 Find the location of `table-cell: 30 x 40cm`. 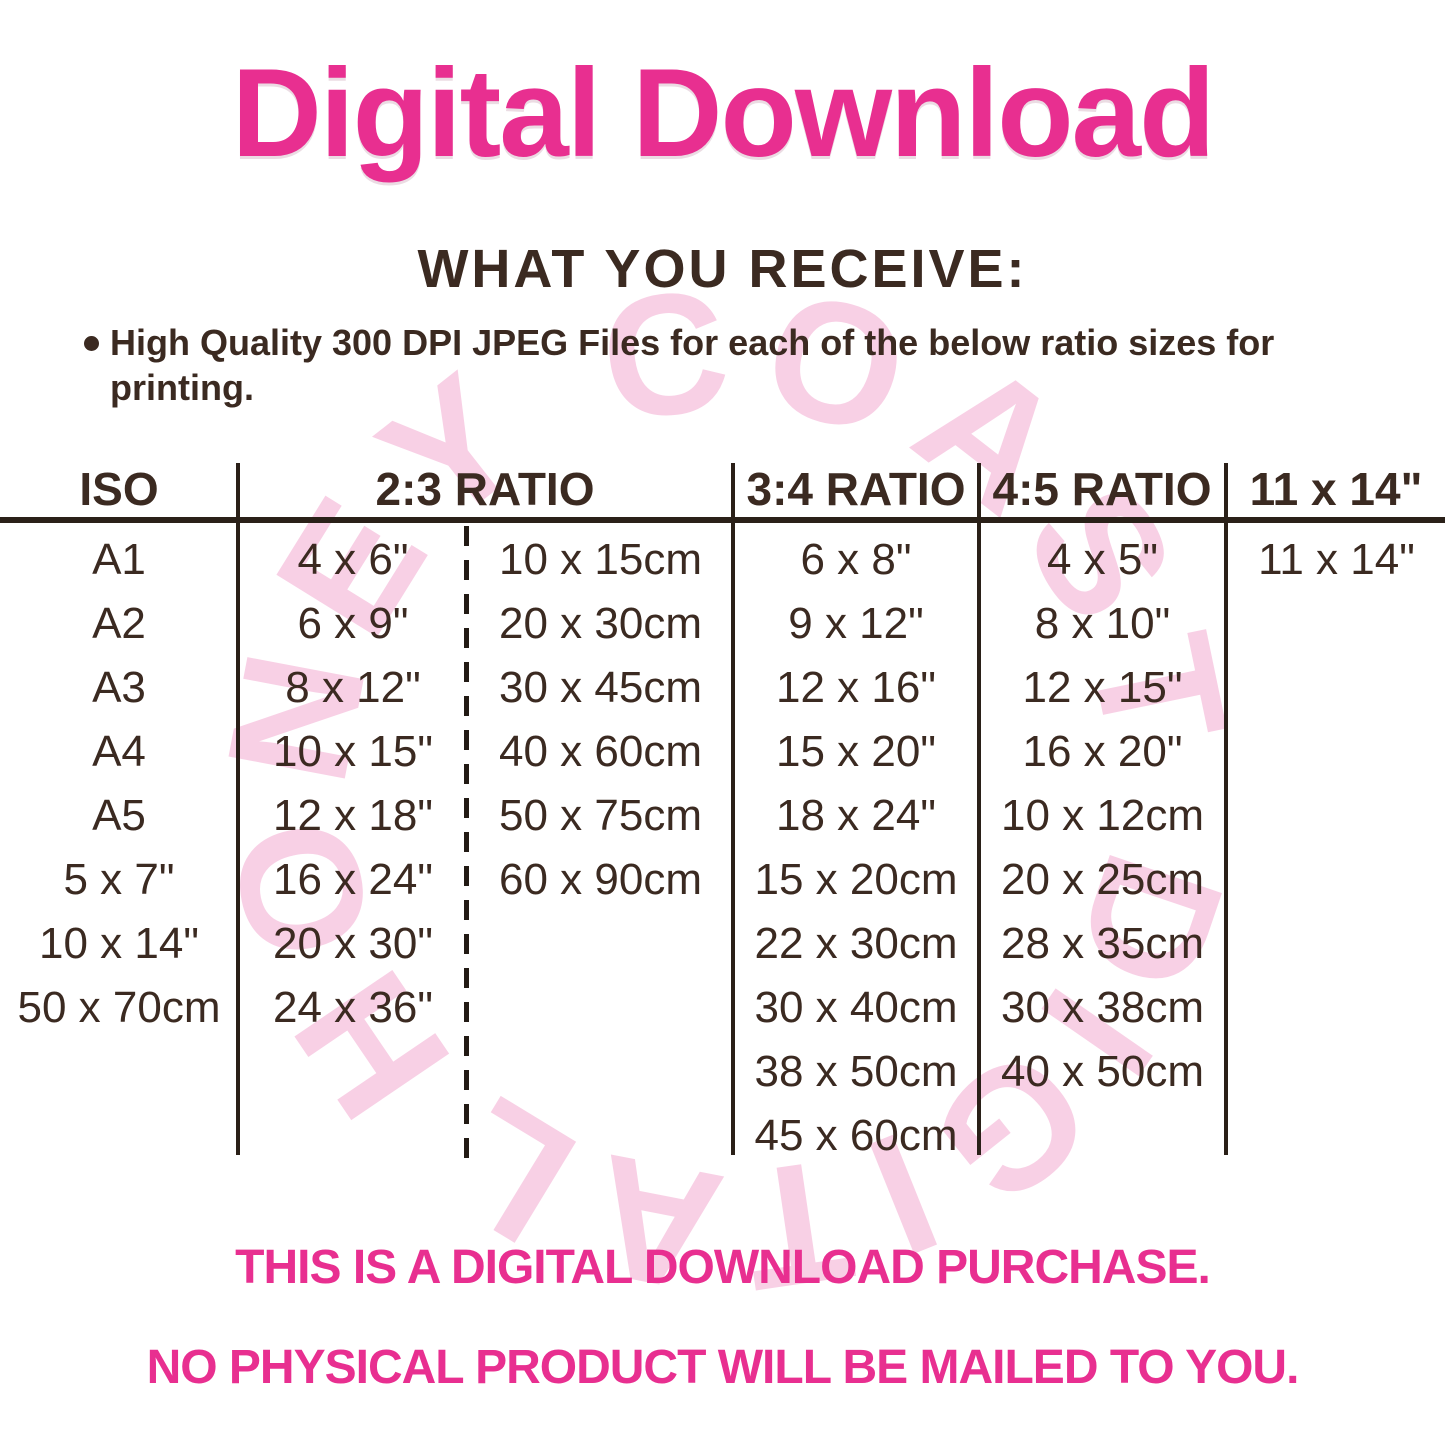

table-cell: 30 x 40cm is located at coordinates (856, 1007).